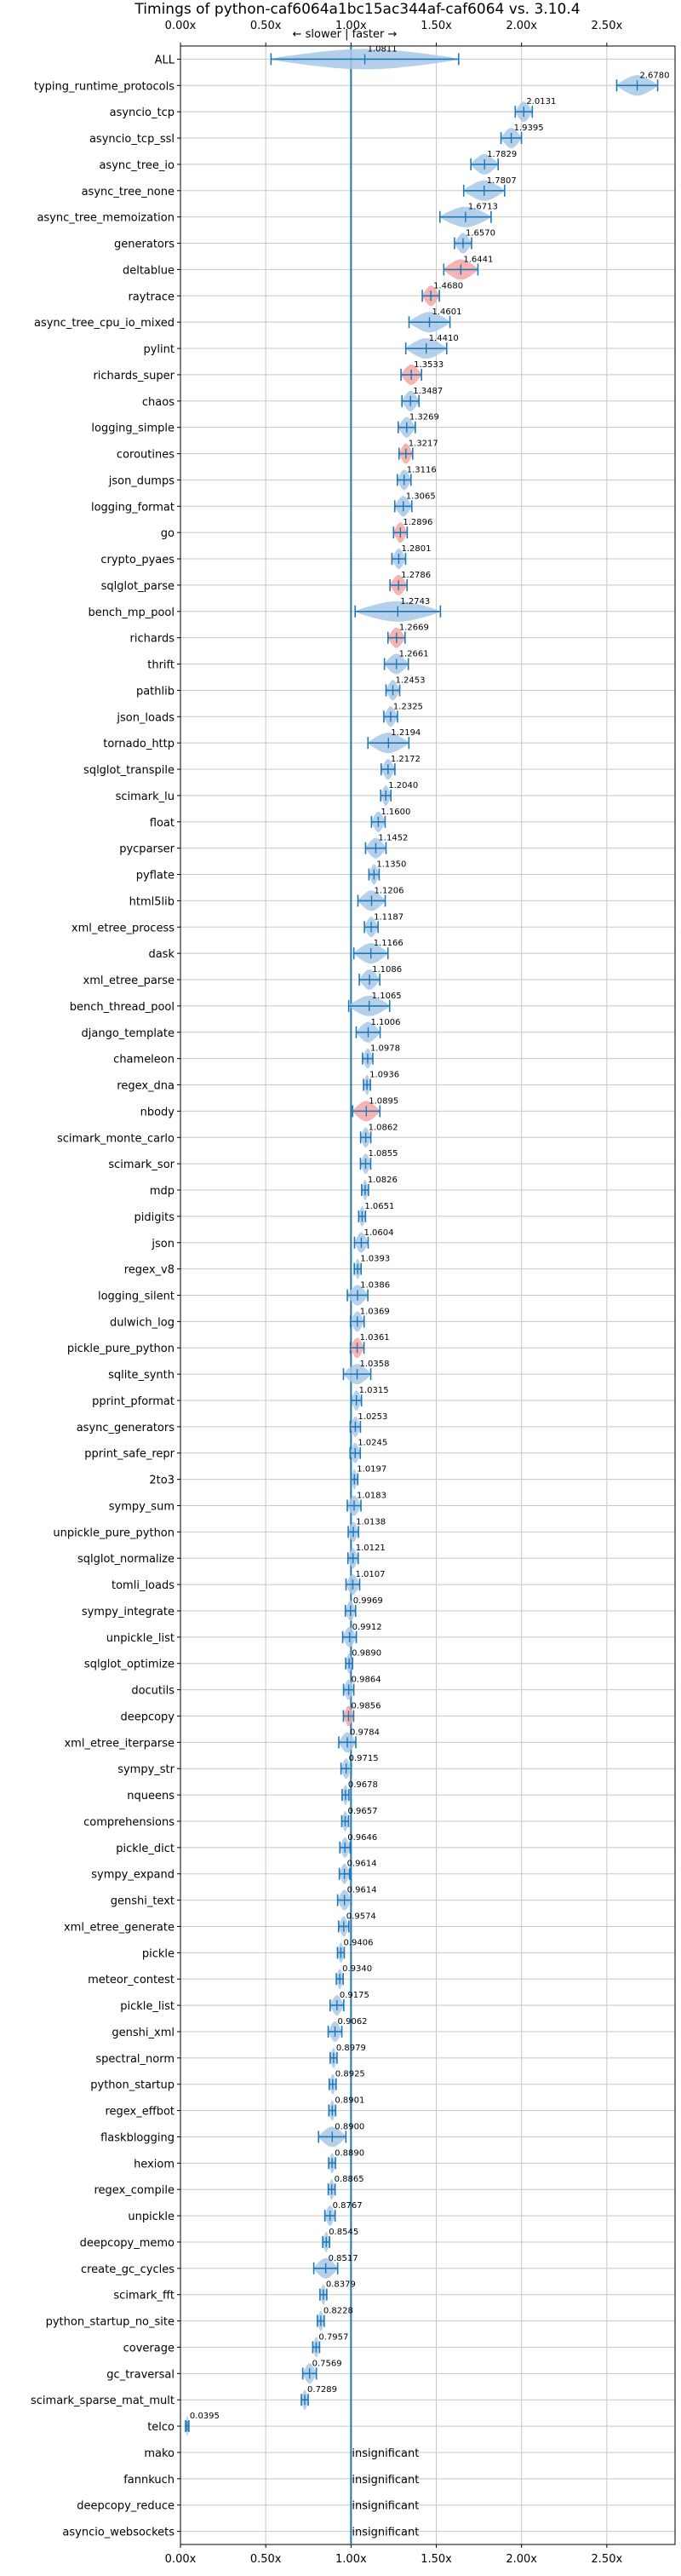 This screenshot has height=2576, width=681. What do you see at coordinates (106, 218) in the screenshot?
I see `benchmark-label: async_tree_memoization` at bounding box center [106, 218].